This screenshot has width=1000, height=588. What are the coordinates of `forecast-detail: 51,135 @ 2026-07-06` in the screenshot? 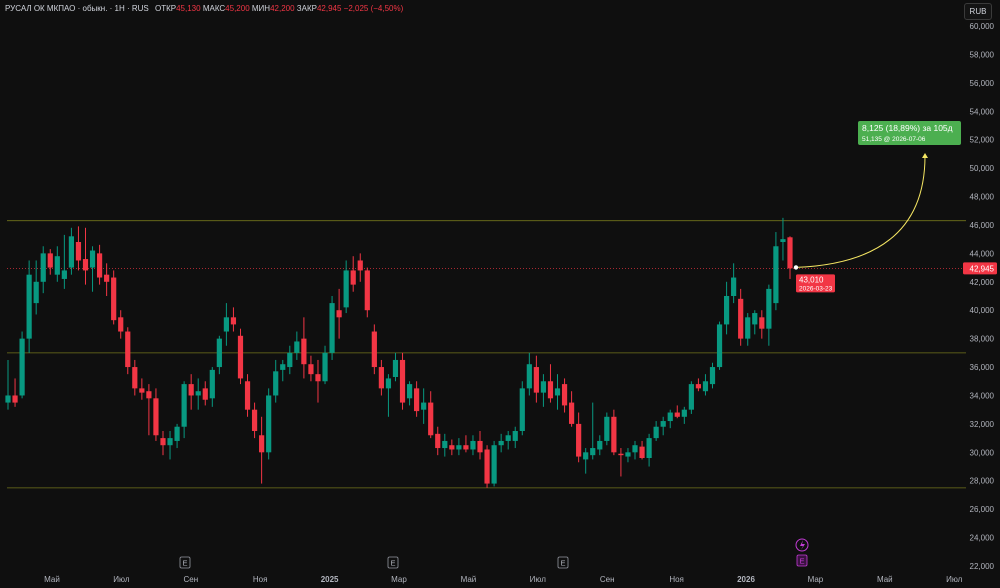 It's located at (894, 139).